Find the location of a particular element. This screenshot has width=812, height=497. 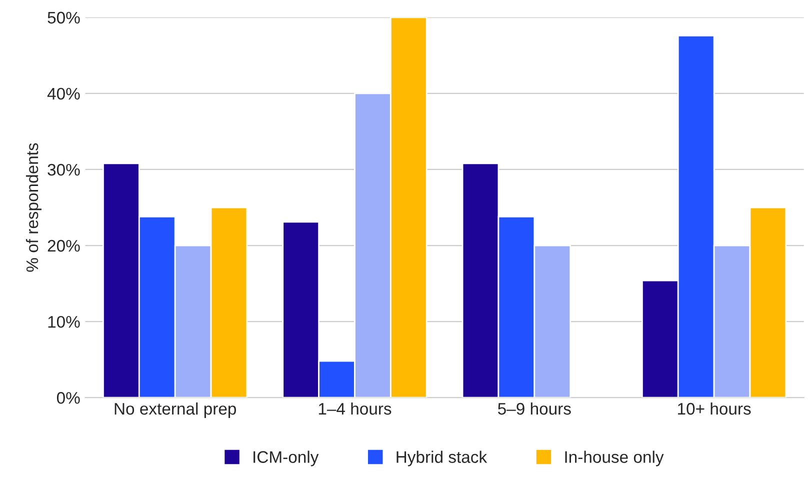

y-tick-label: 10% is located at coordinates (64, 322).